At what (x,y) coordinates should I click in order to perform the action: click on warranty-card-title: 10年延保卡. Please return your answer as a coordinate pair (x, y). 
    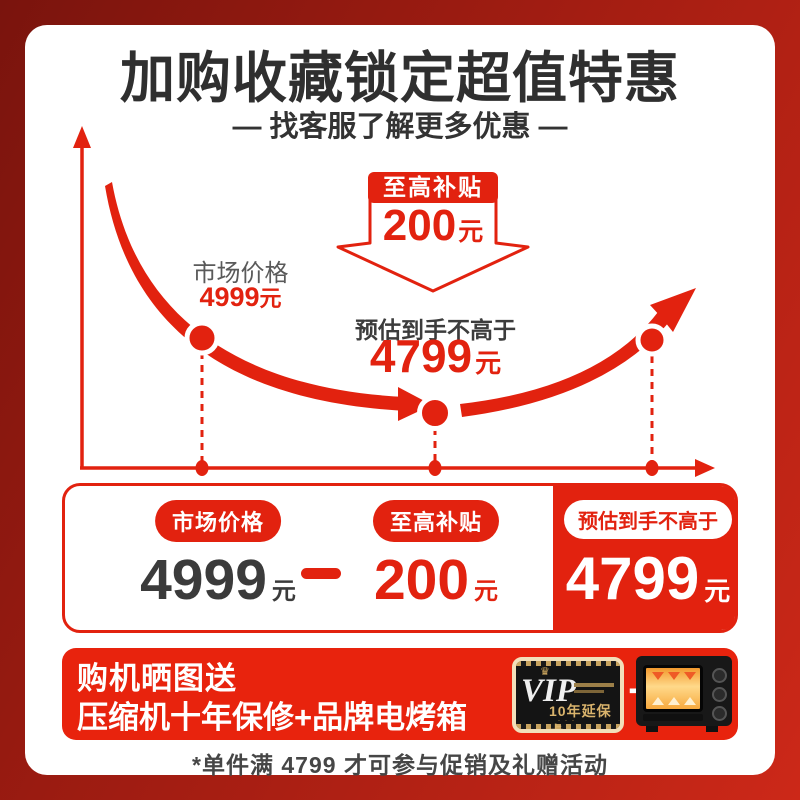
    Looking at the image, I should click on (580, 718).